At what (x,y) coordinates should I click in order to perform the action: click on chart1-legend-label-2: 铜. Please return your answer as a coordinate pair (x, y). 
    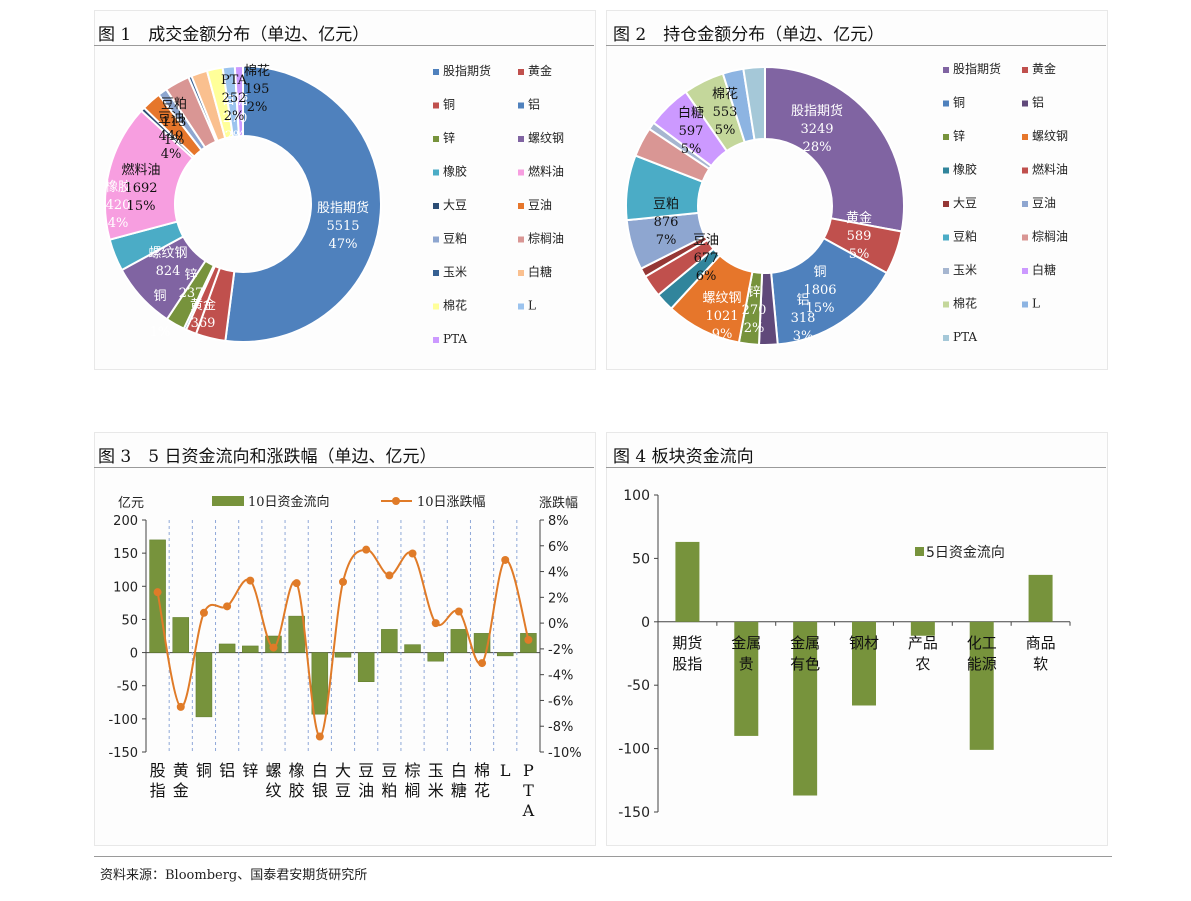
    Looking at the image, I should click on (449, 104).